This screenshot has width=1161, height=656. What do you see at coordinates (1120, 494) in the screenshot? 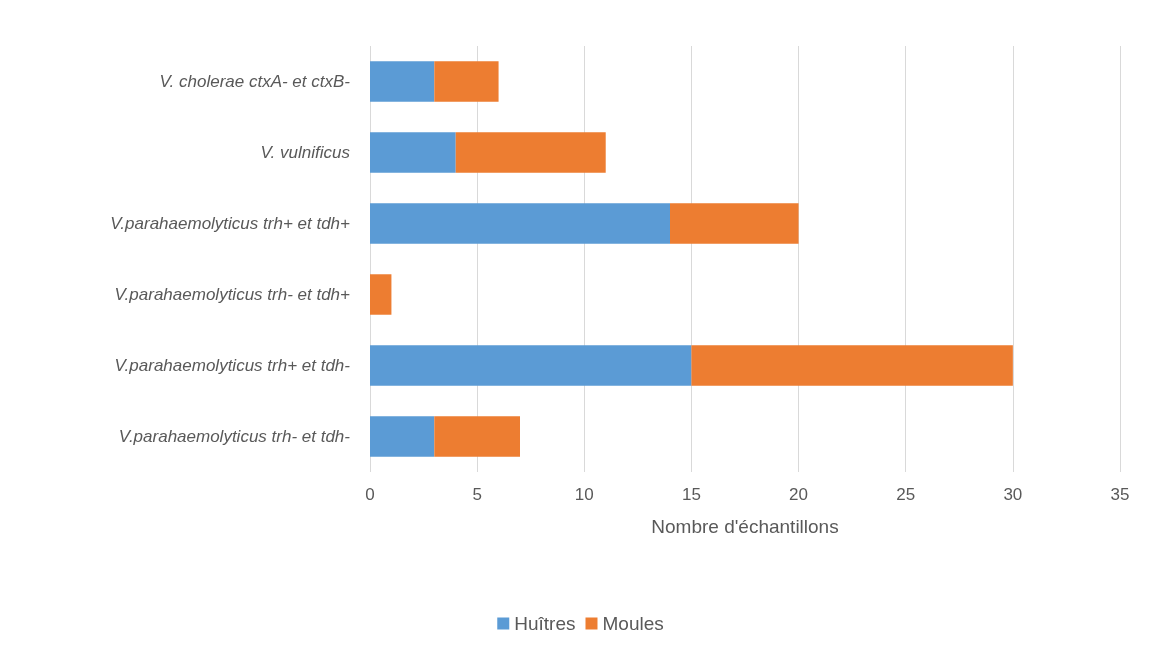
I see `x-tick-label: 35` at bounding box center [1120, 494].